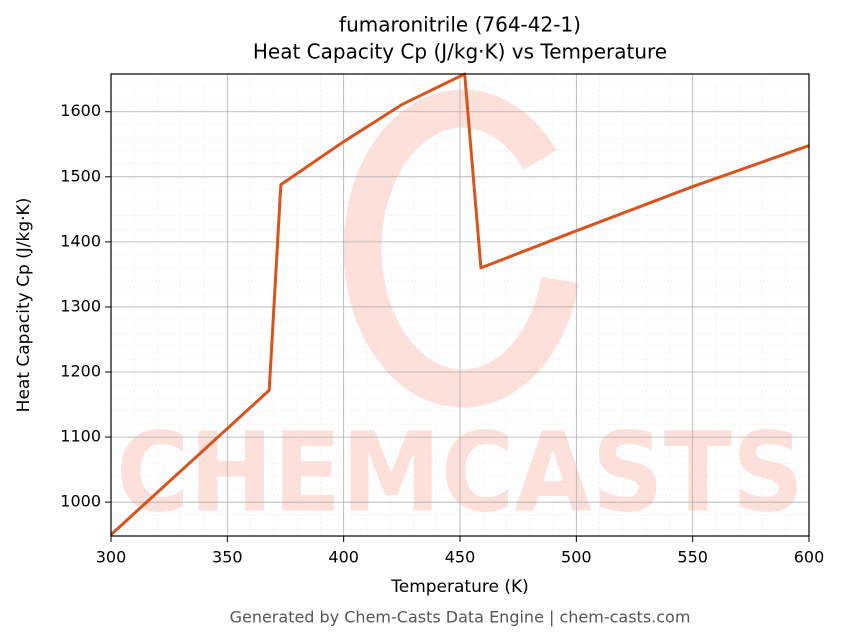 This screenshot has height=644, width=843. Describe the element at coordinates (80, 175) in the screenshot. I see `y-tick-label: 1500` at that location.